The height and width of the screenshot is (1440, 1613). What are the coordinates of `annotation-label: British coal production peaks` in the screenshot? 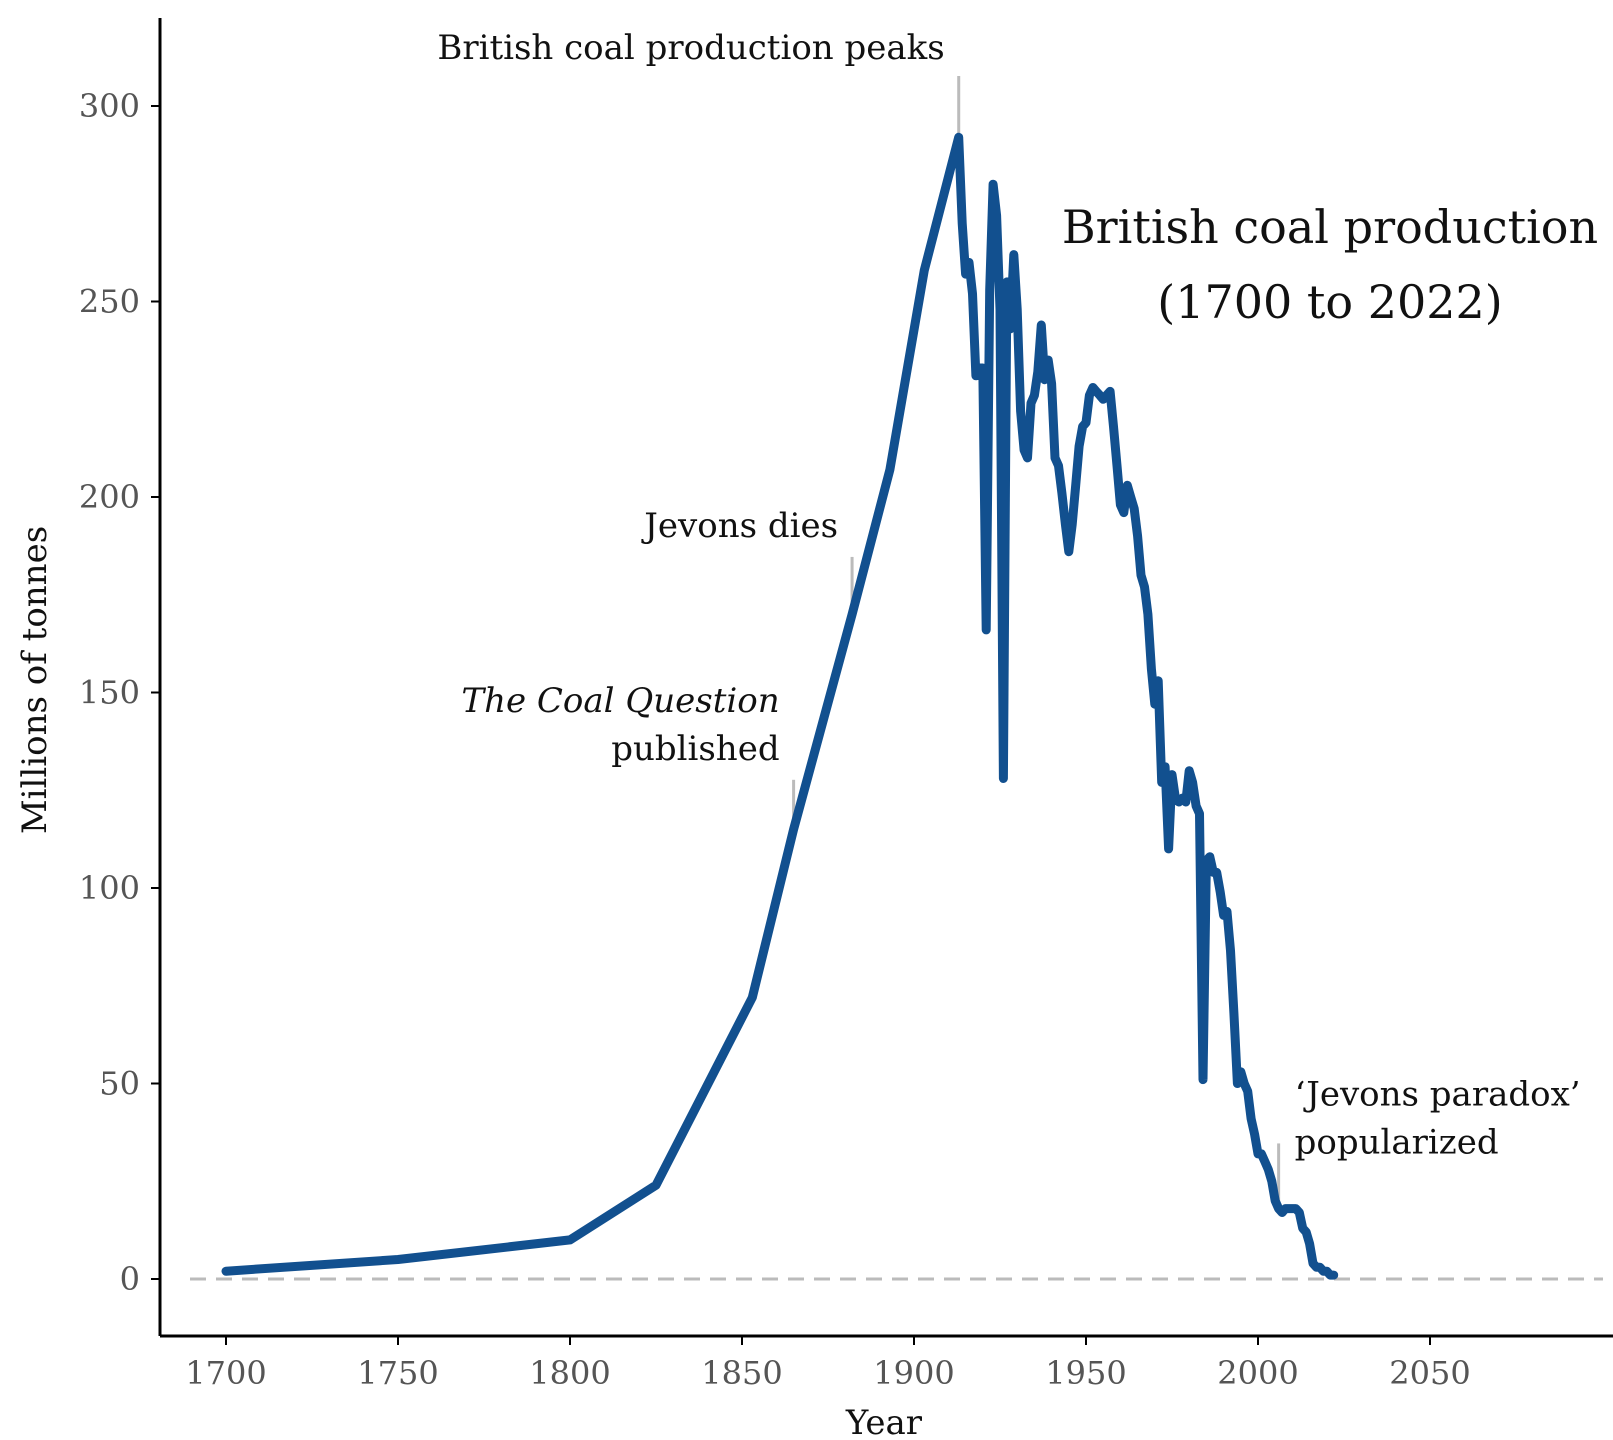 It's located at (690, 48).